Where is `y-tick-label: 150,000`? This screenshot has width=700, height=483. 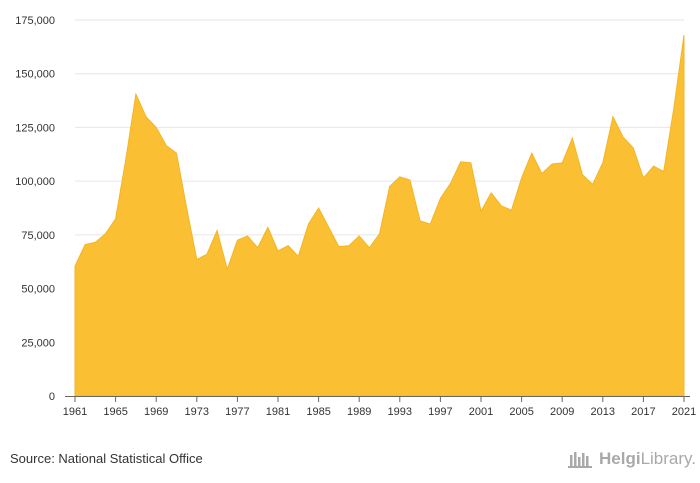
y-tick-label: 150,000 is located at coordinates (35, 75).